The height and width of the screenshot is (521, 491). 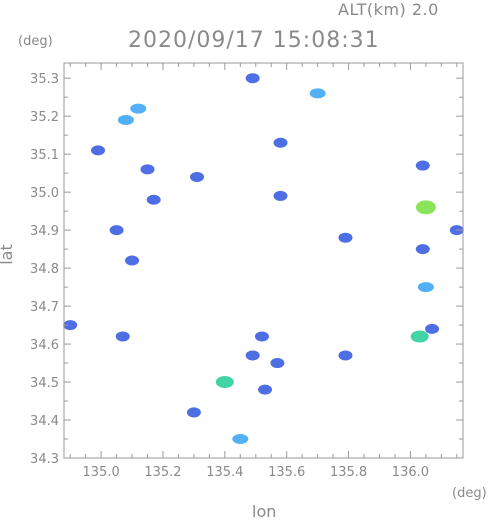 What do you see at coordinates (44, 269) in the screenshot?
I see `y-tick-label: 34.8` at bounding box center [44, 269].